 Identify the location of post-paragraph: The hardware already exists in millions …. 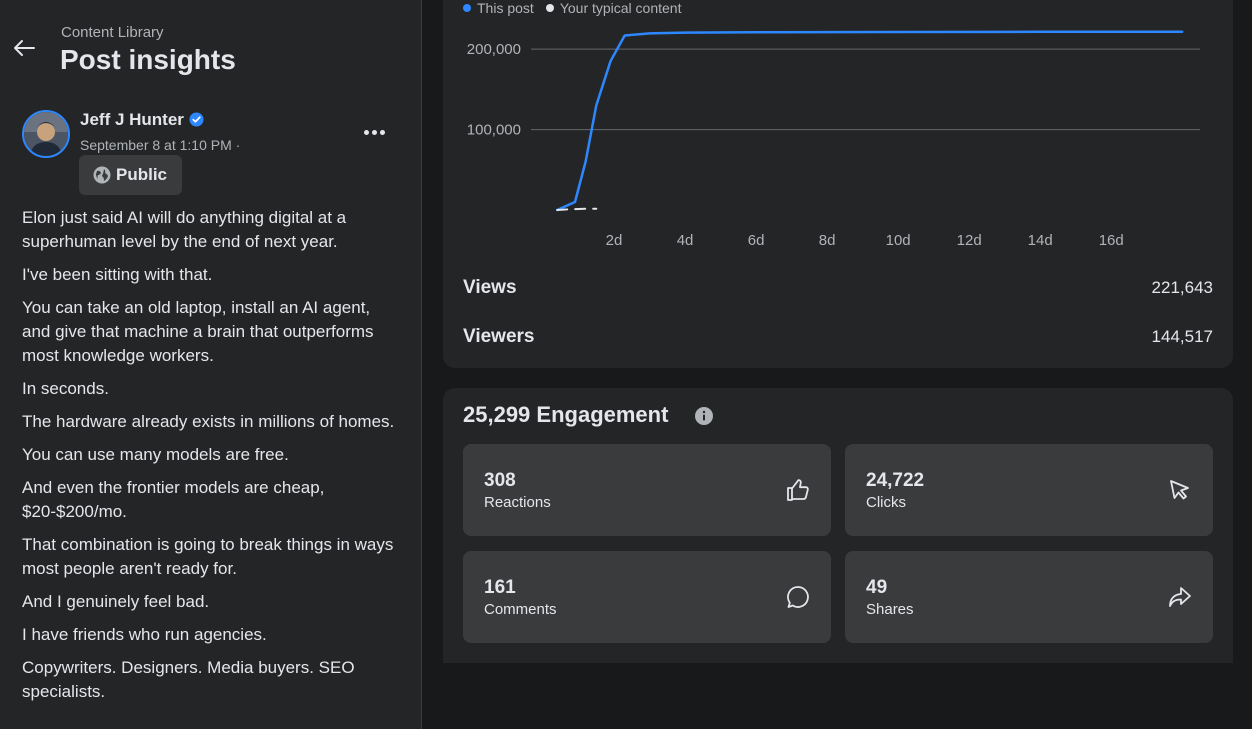
(208, 421).